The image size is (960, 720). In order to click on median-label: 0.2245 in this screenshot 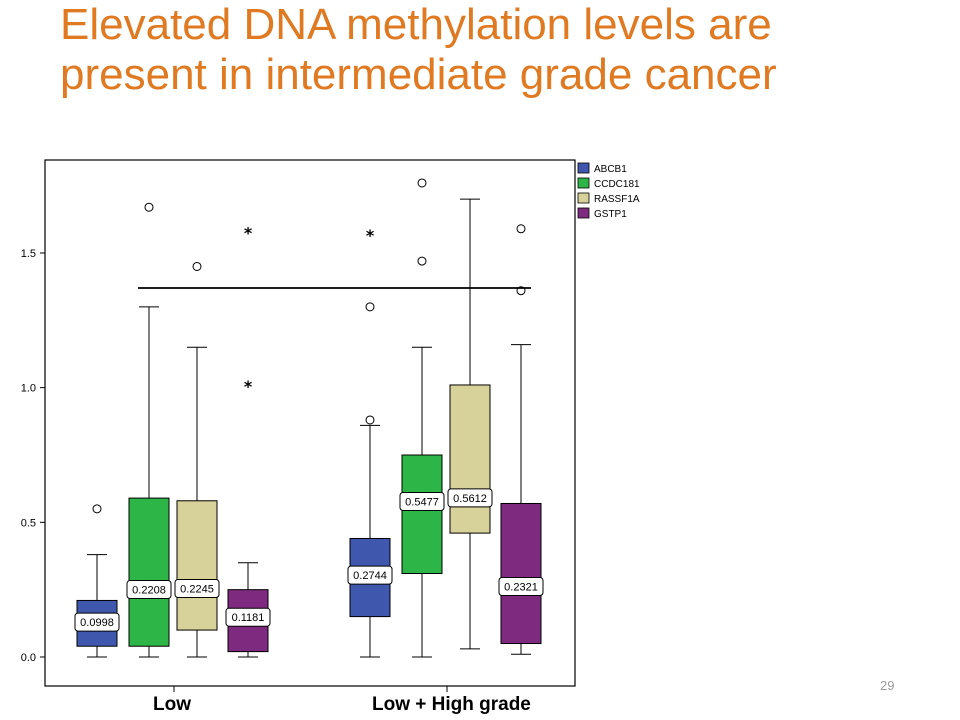, I will do `click(197, 590)`.